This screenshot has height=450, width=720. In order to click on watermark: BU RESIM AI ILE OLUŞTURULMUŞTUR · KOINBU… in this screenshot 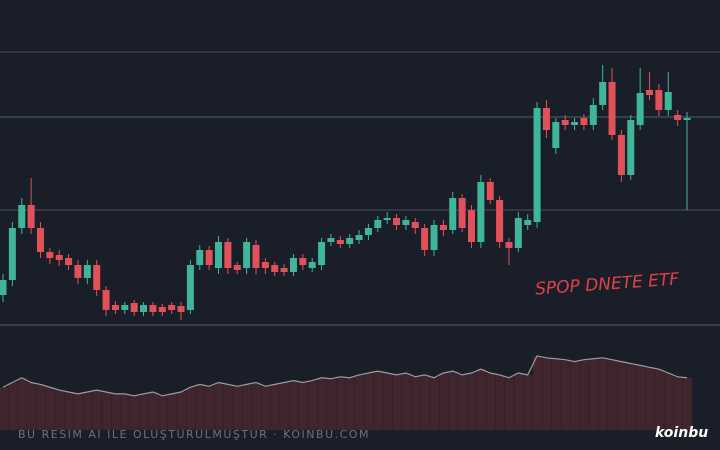, I will do `click(194, 434)`.